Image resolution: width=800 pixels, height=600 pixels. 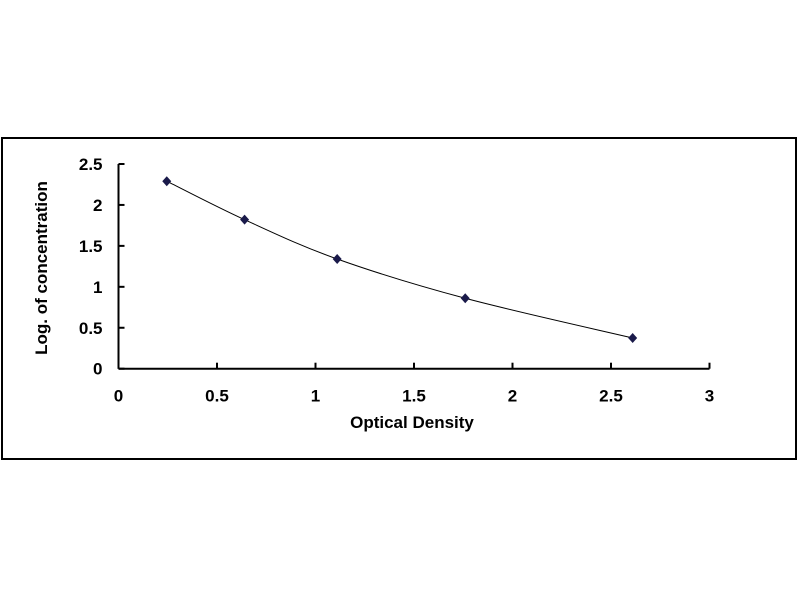 I want to click on x-tick-label: 3, so click(x=709, y=396).